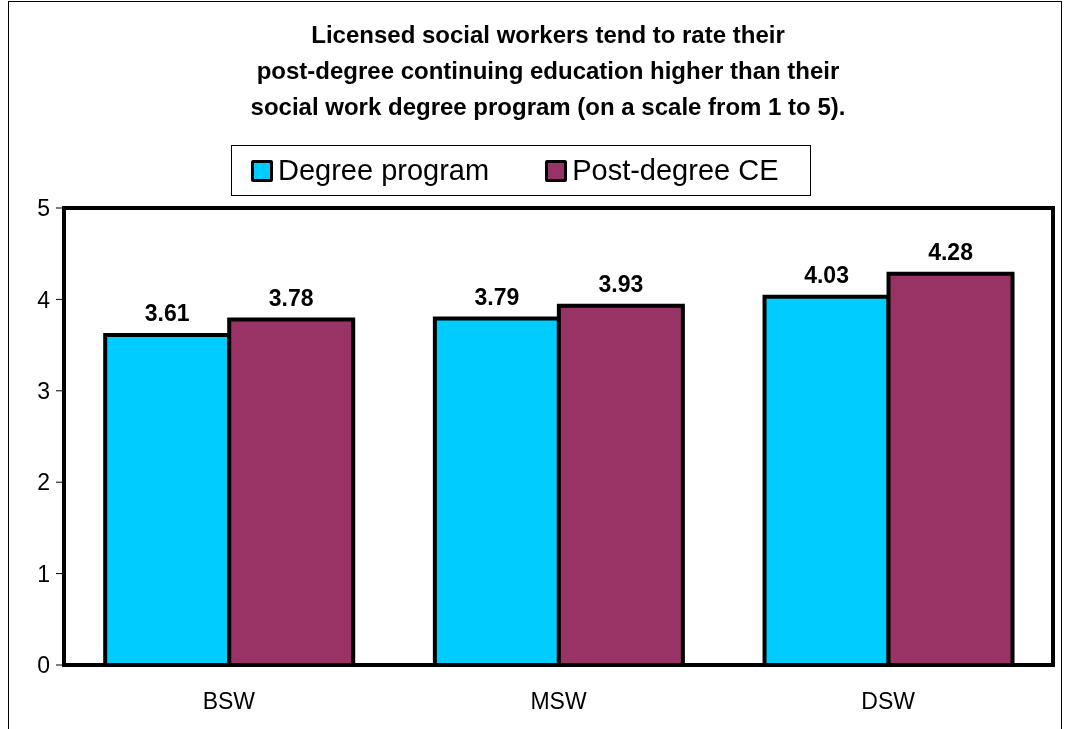 This screenshot has width=1068, height=729. What do you see at coordinates (621, 283) in the screenshot?
I see `data-label: 3.93` at bounding box center [621, 283].